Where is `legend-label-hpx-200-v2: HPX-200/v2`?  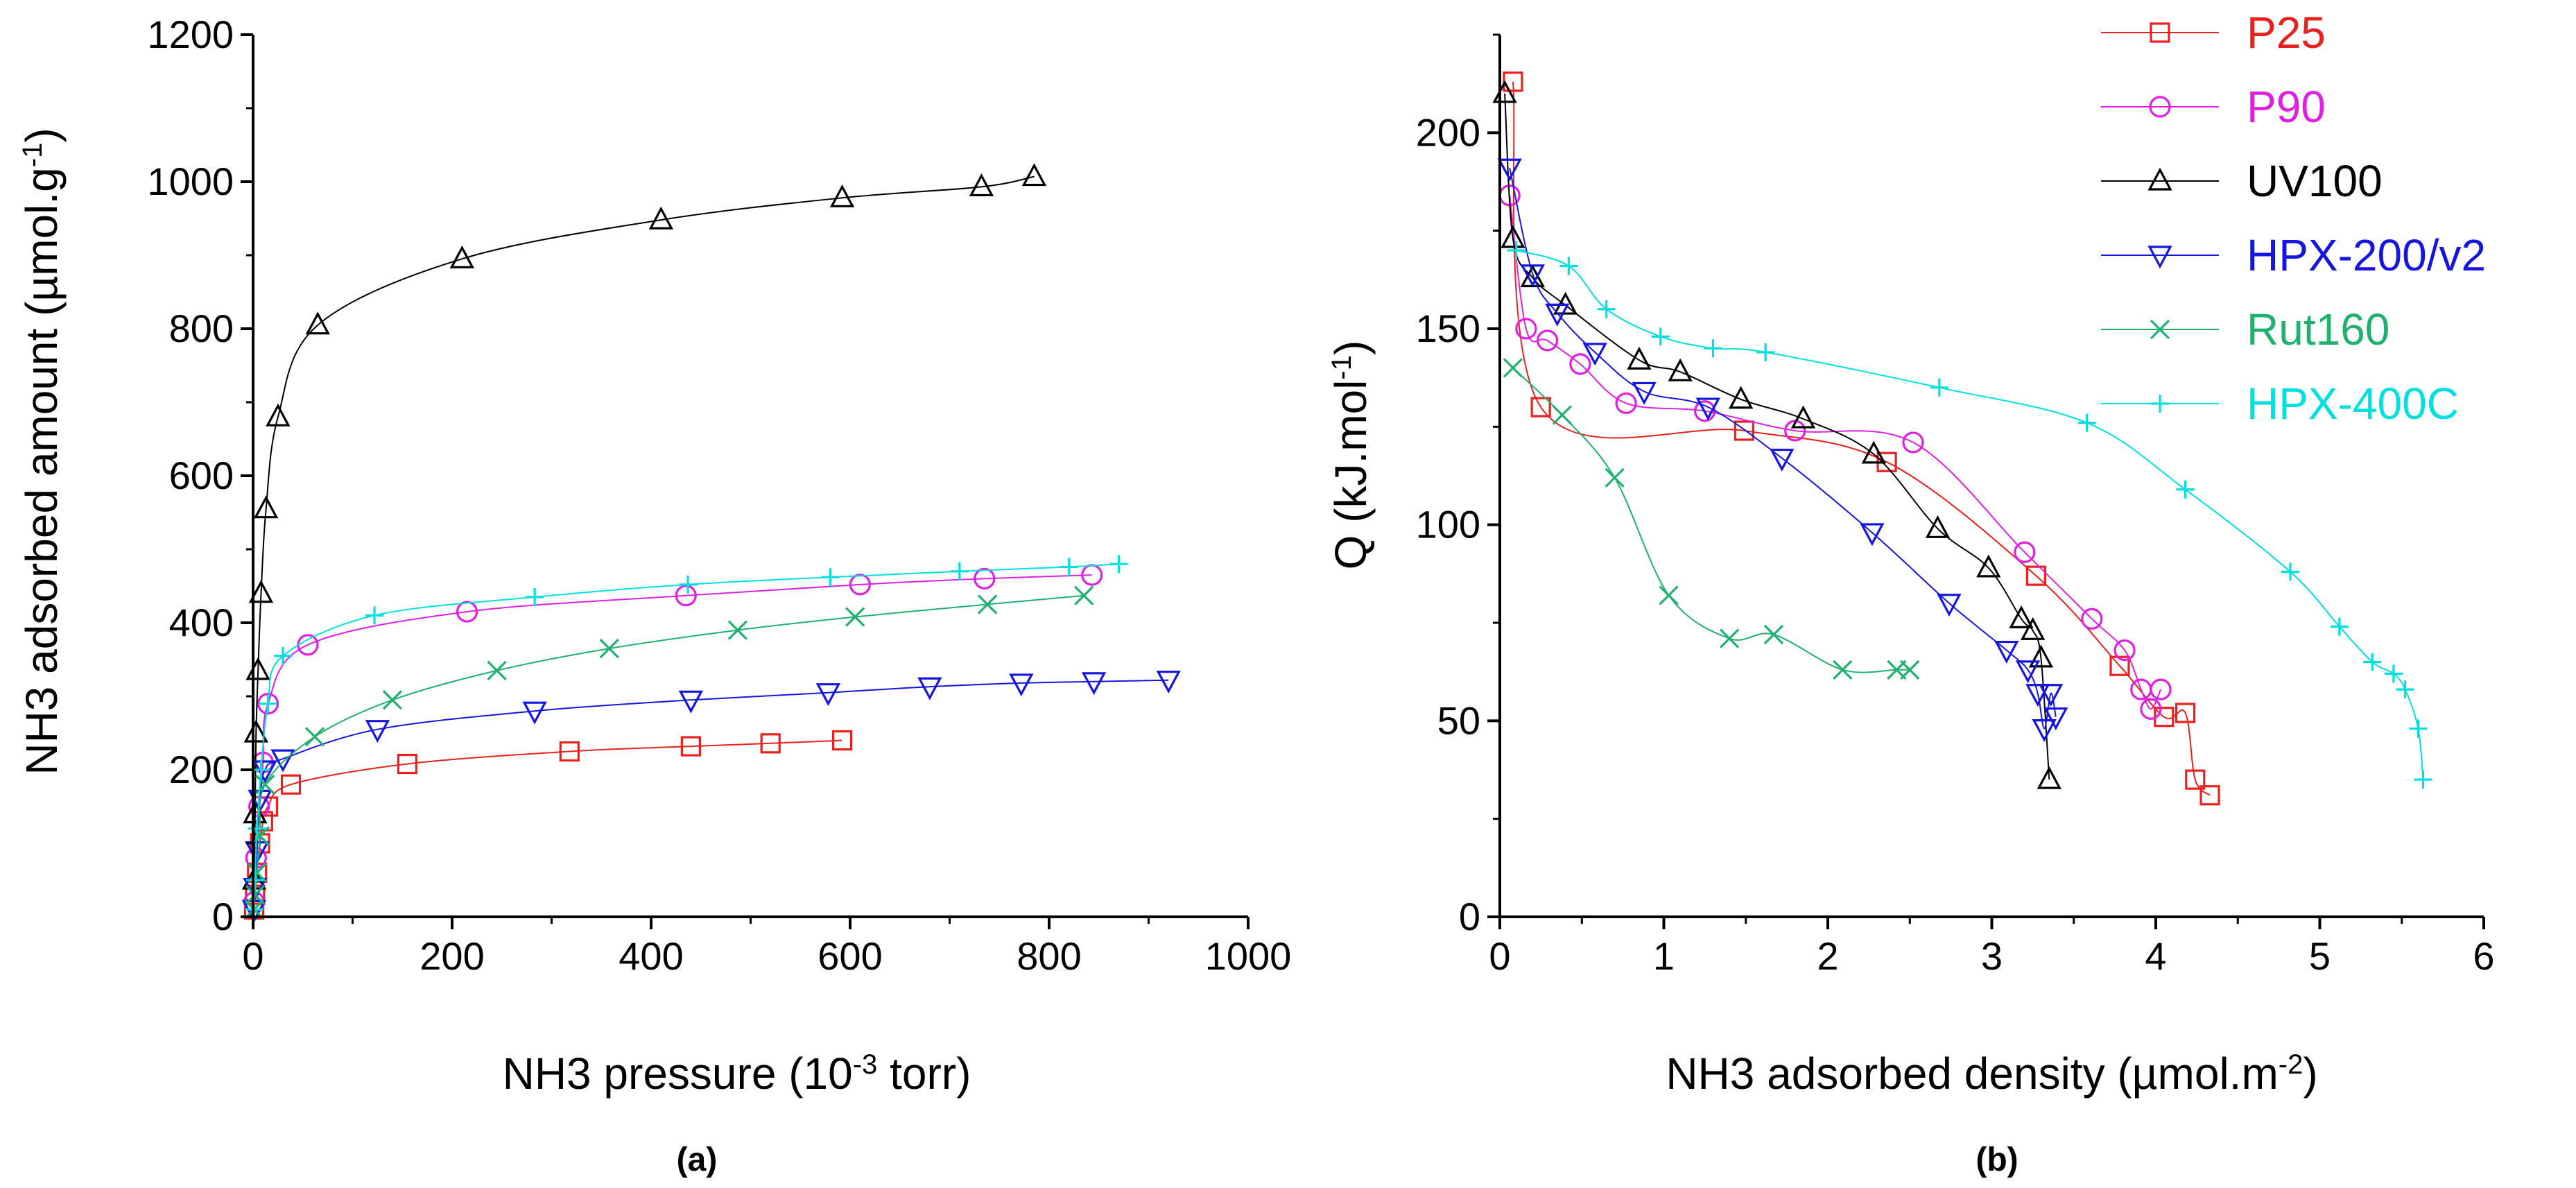
legend-label-hpx-200-v2: HPX-200/v2 is located at coordinates (2366, 255).